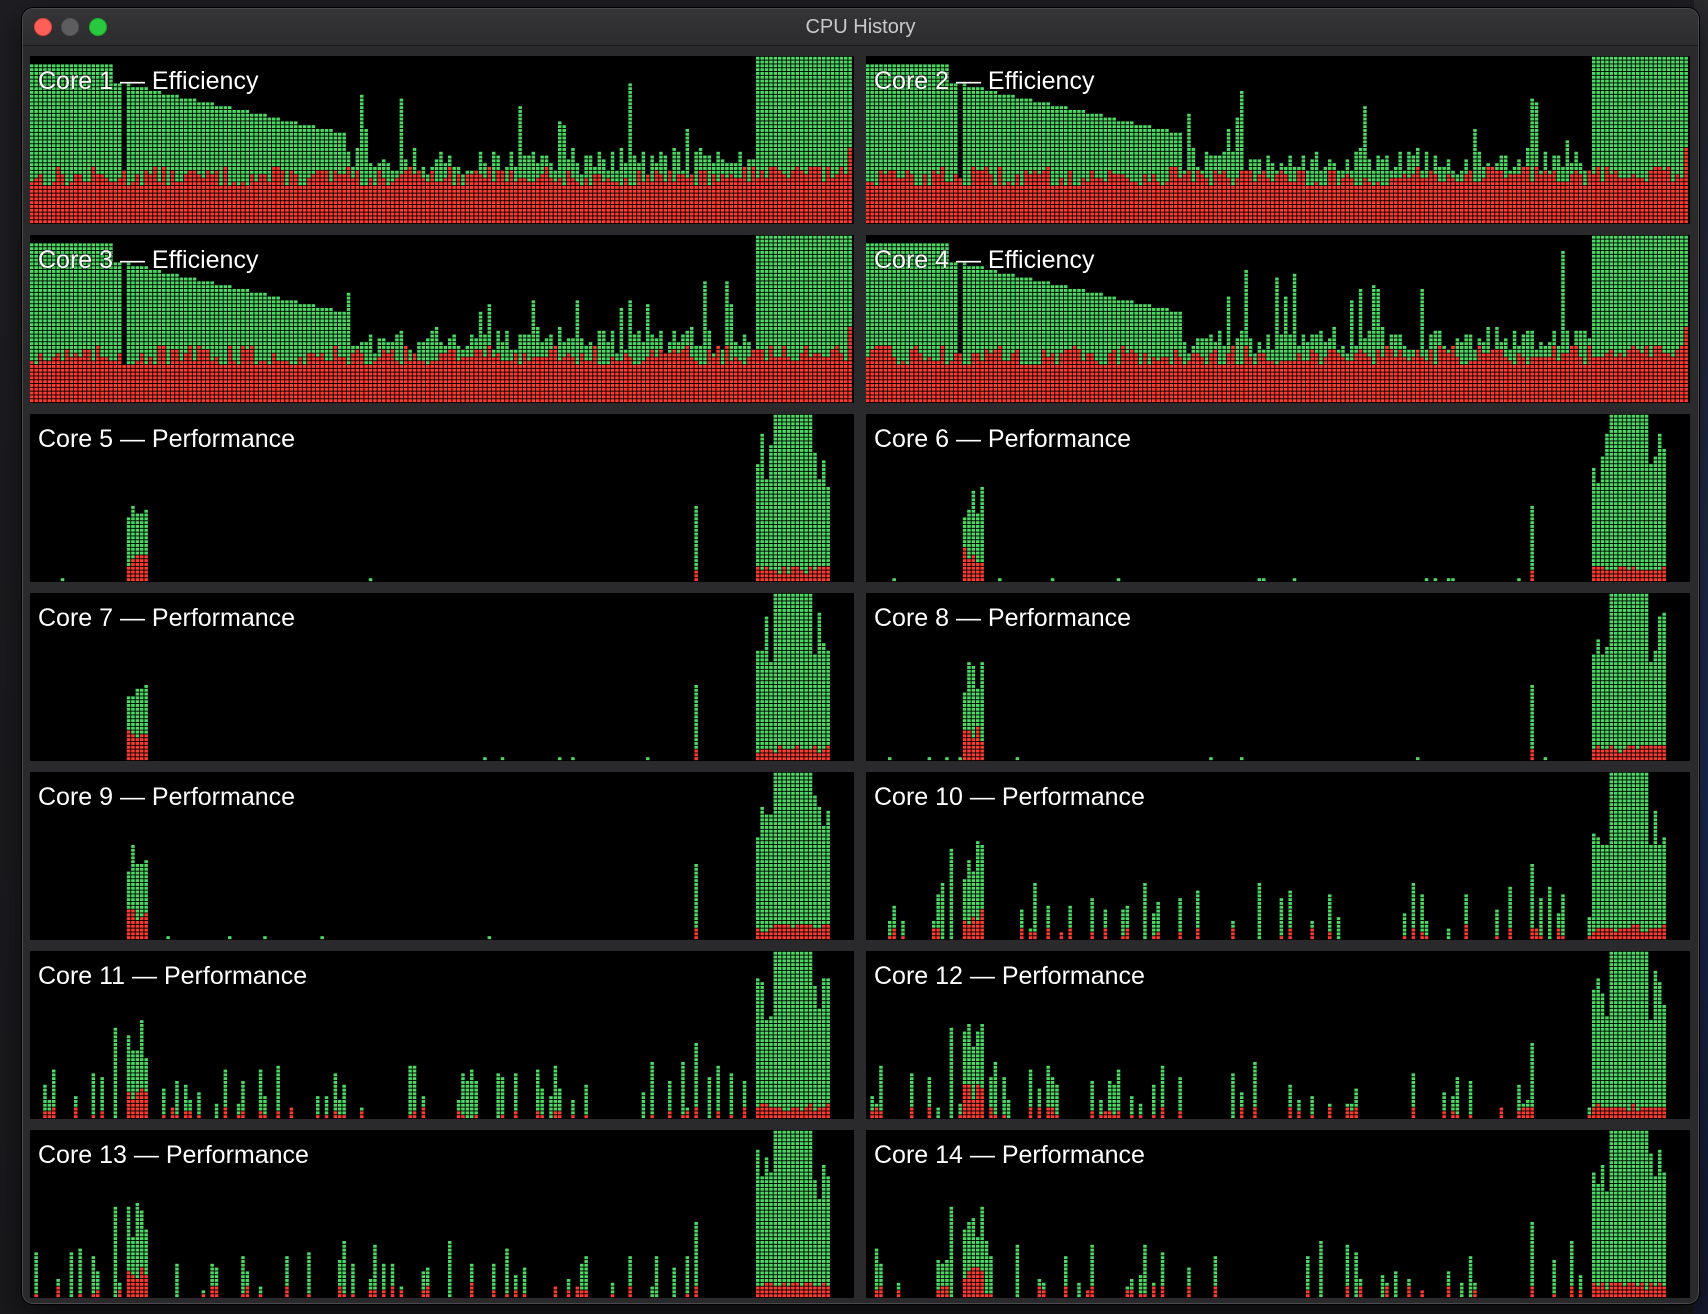 This screenshot has height=1314, width=1708. What do you see at coordinates (1009, 797) in the screenshot?
I see `core-10-label: Core 10 — Performance` at bounding box center [1009, 797].